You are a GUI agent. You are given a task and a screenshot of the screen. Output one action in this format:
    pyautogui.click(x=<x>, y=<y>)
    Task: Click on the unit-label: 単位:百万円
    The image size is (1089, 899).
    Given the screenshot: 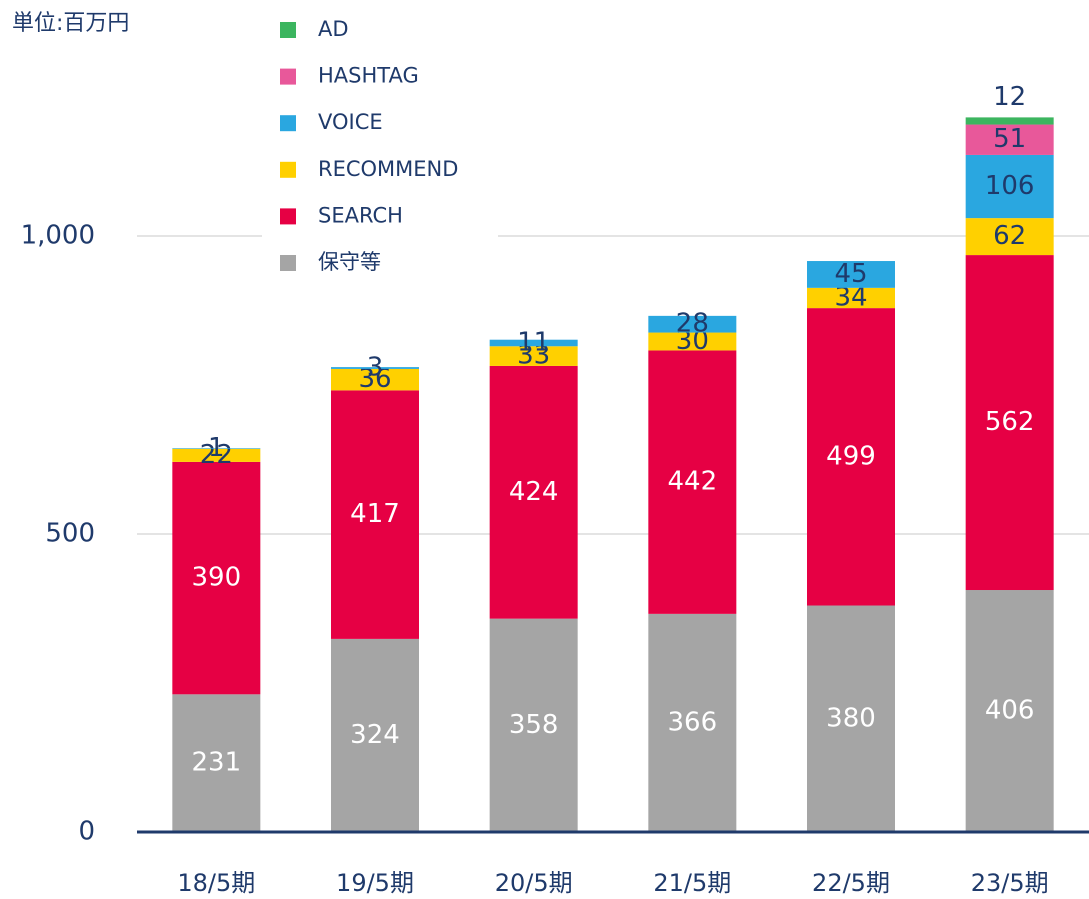 What is the action you would take?
    pyautogui.click(x=70, y=23)
    